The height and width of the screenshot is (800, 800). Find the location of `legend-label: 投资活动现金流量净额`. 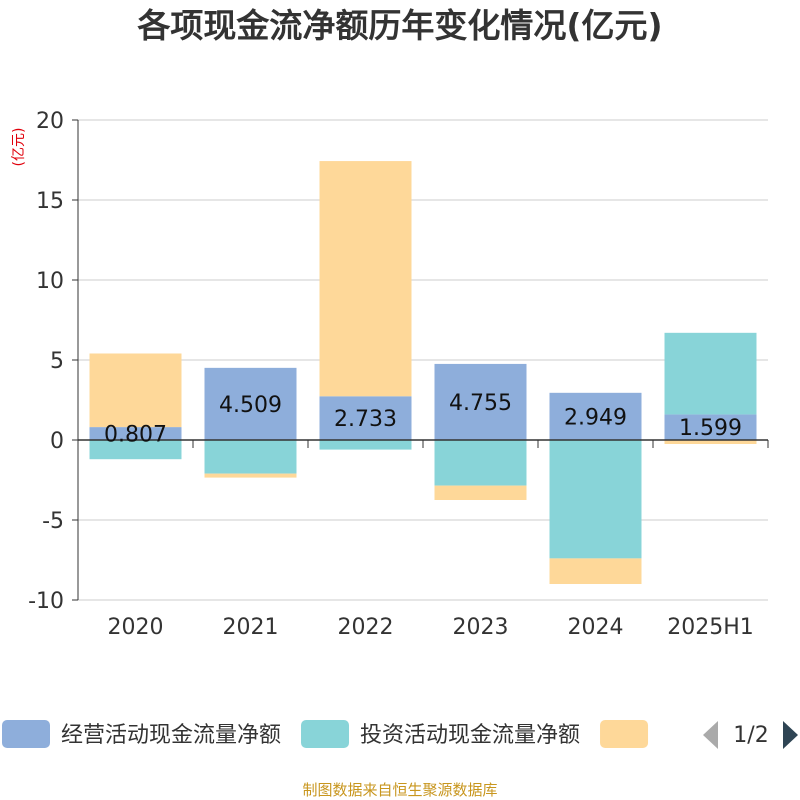

legend-label: 投资活动现金流量净额 is located at coordinates (470, 735).